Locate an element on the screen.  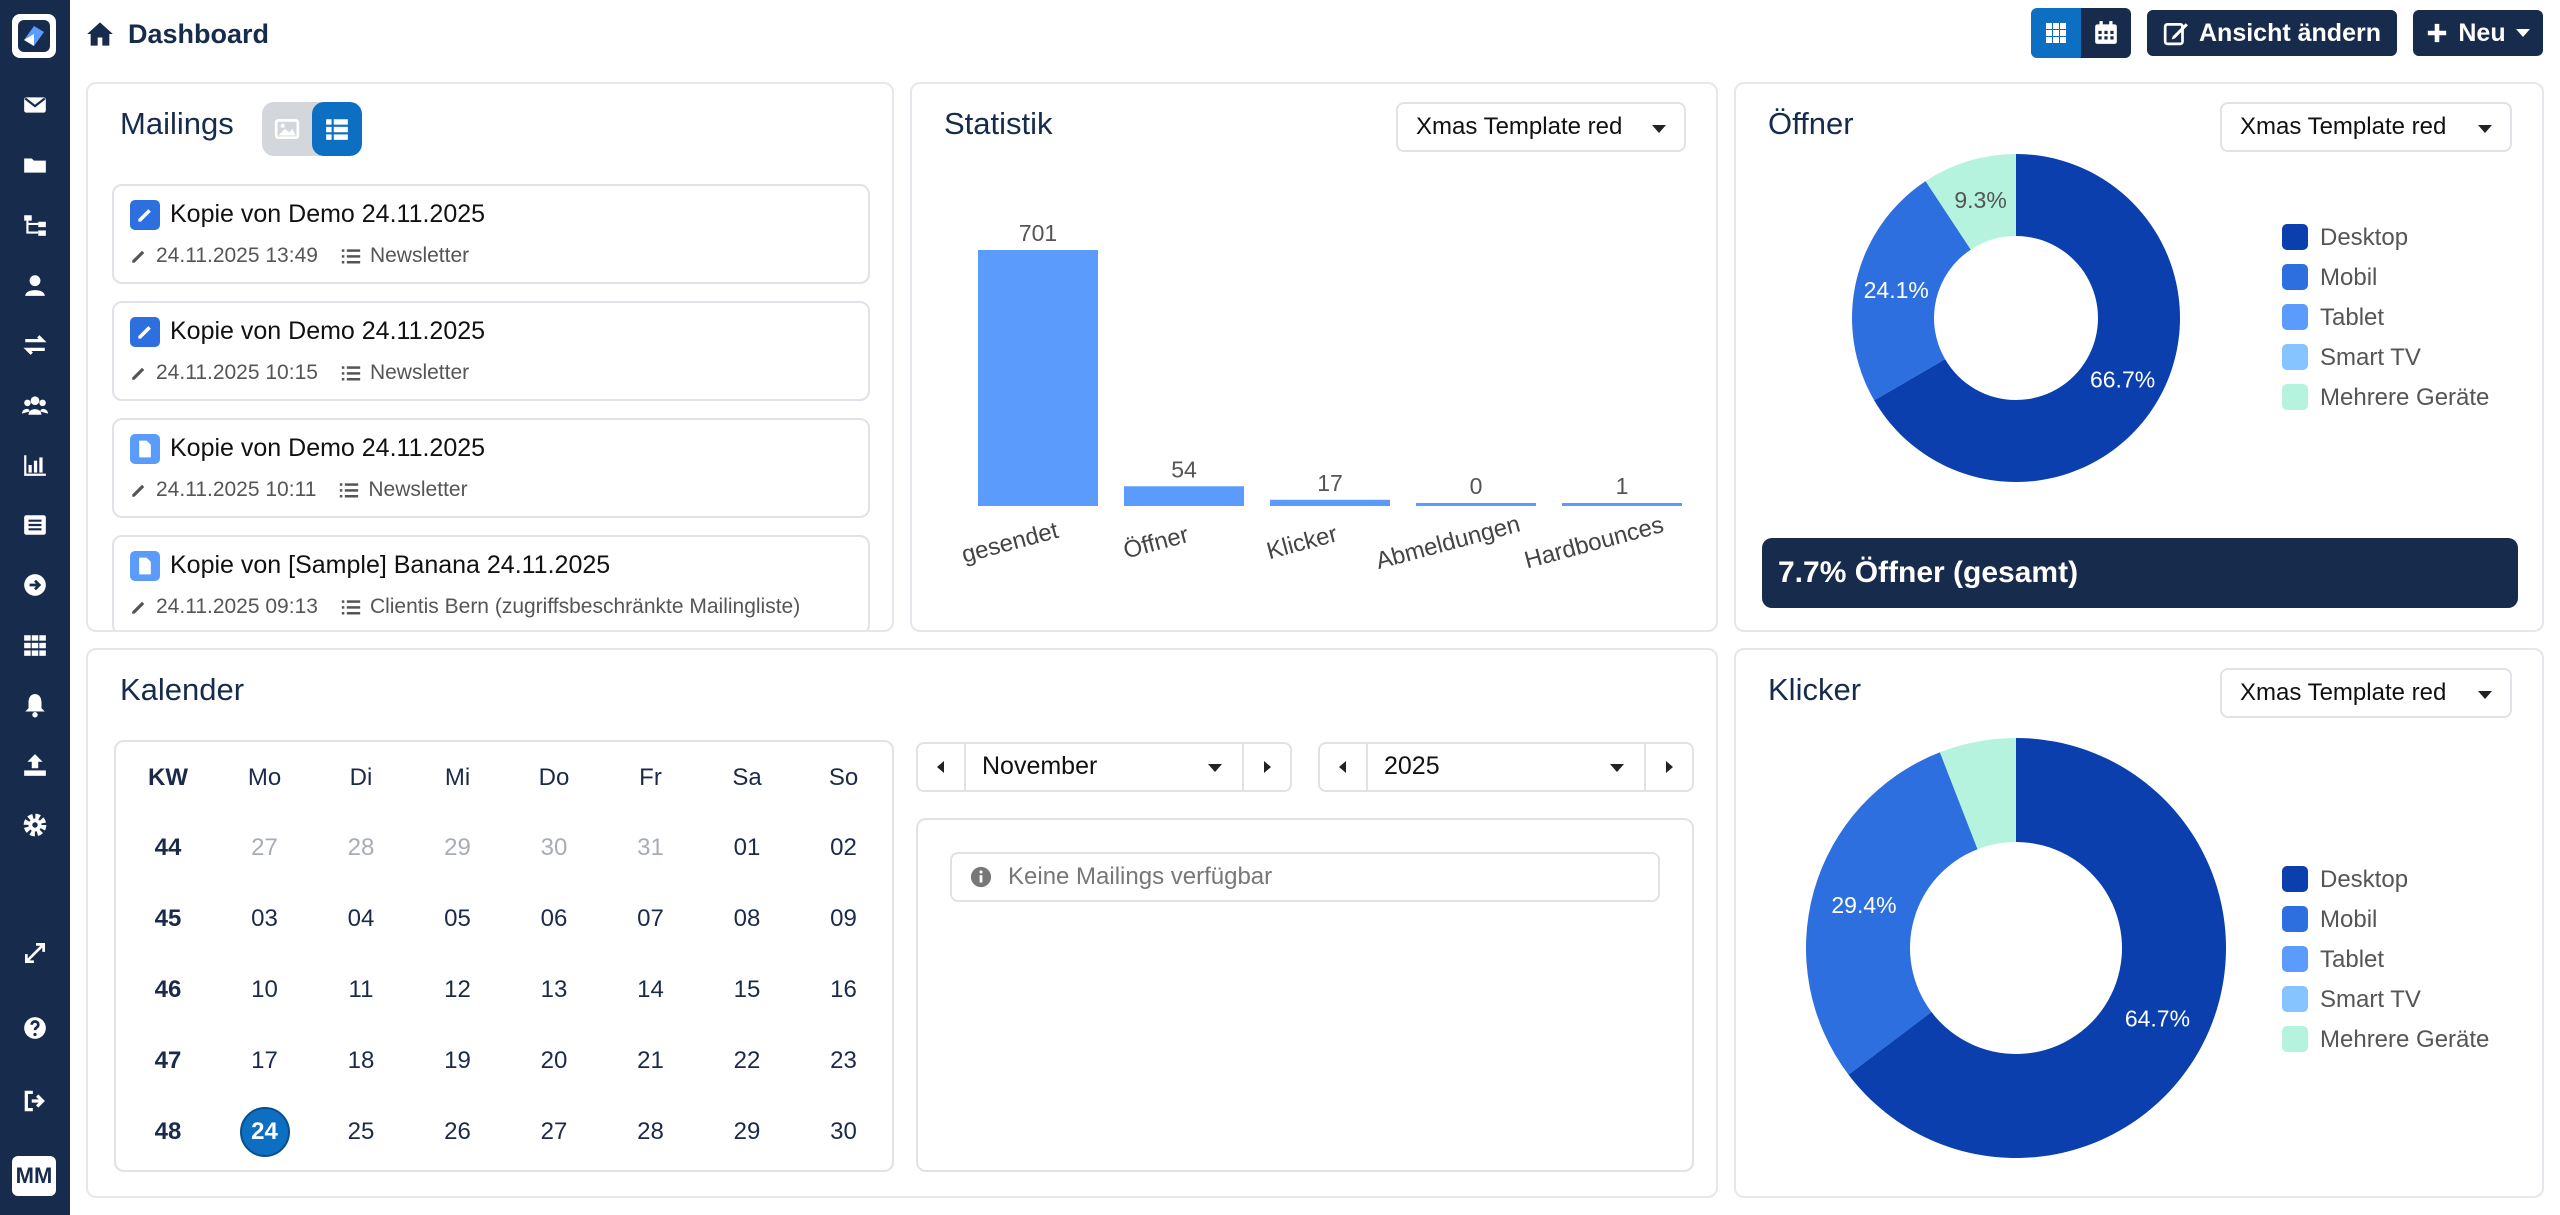
users-icon is located at coordinates (35, 405).